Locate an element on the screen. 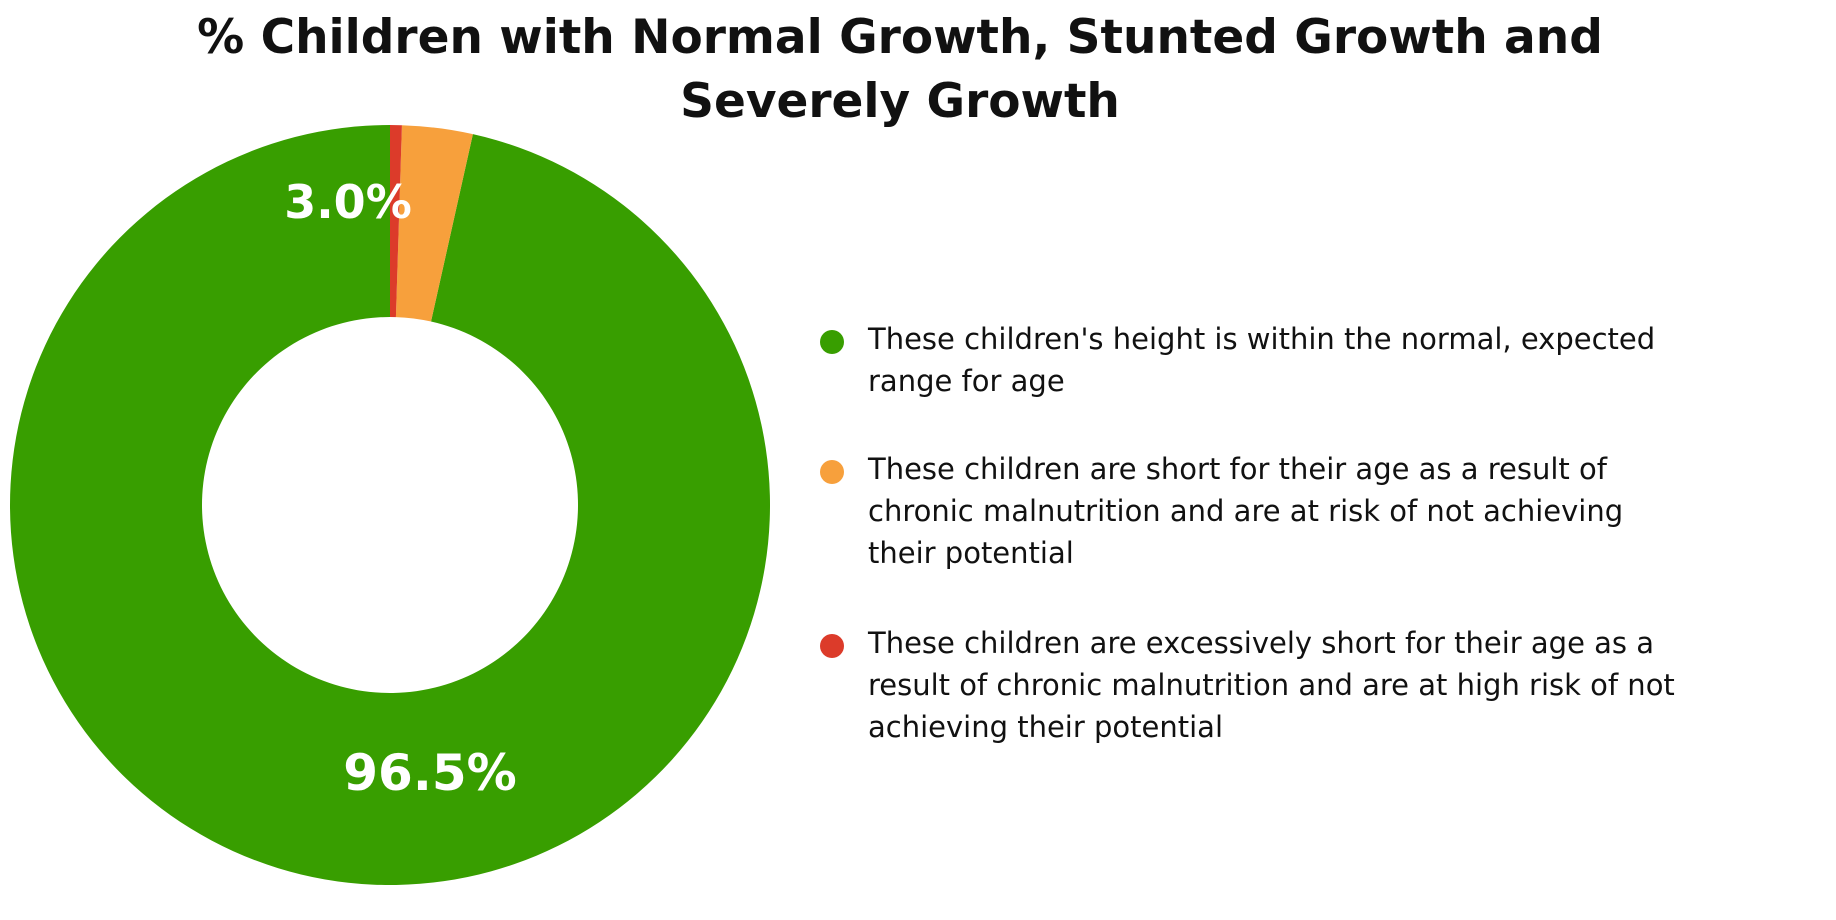 Image resolution: width=1836 pixels, height=920 pixels. data-label-normal: 96.5% is located at coordinates (429, 773).